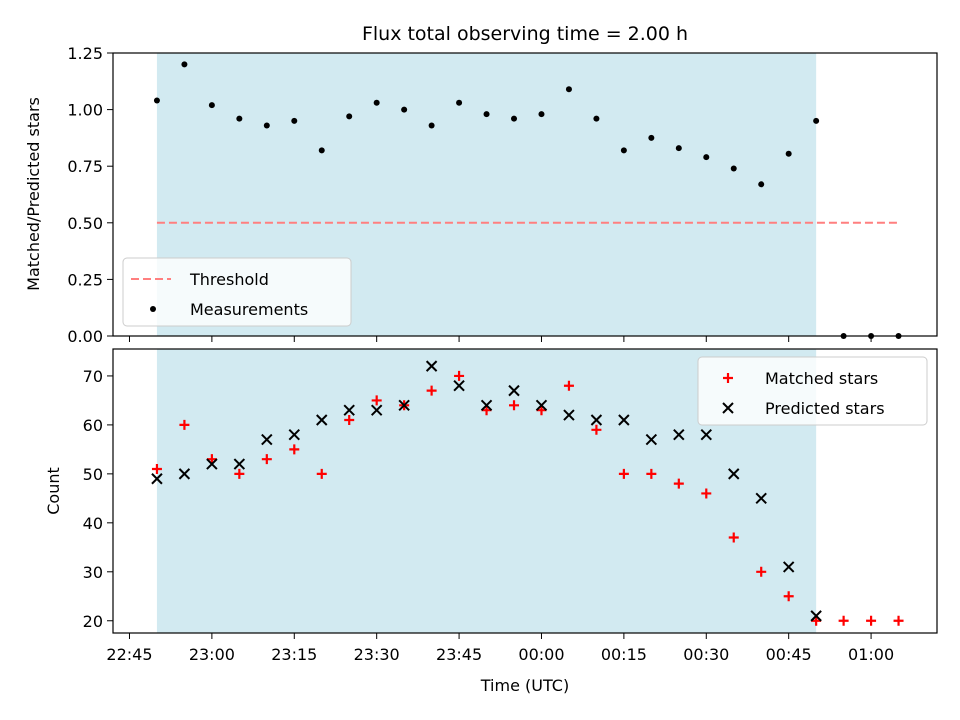 The height and width of the screenshot is (720, 960). Describe the element at coordinates (85, 53) in the screenshot. I see `y-tick-label: 1.25` at that location.